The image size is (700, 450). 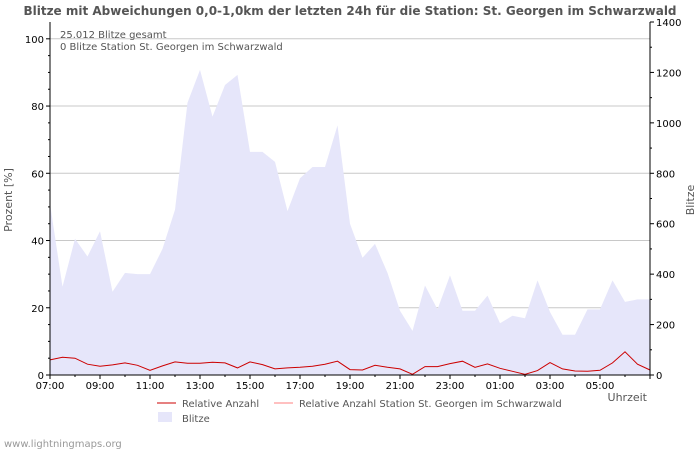 I want to click on info-total-strikes: 25.012 Blitze gesamt, so click(x=113, y=35).